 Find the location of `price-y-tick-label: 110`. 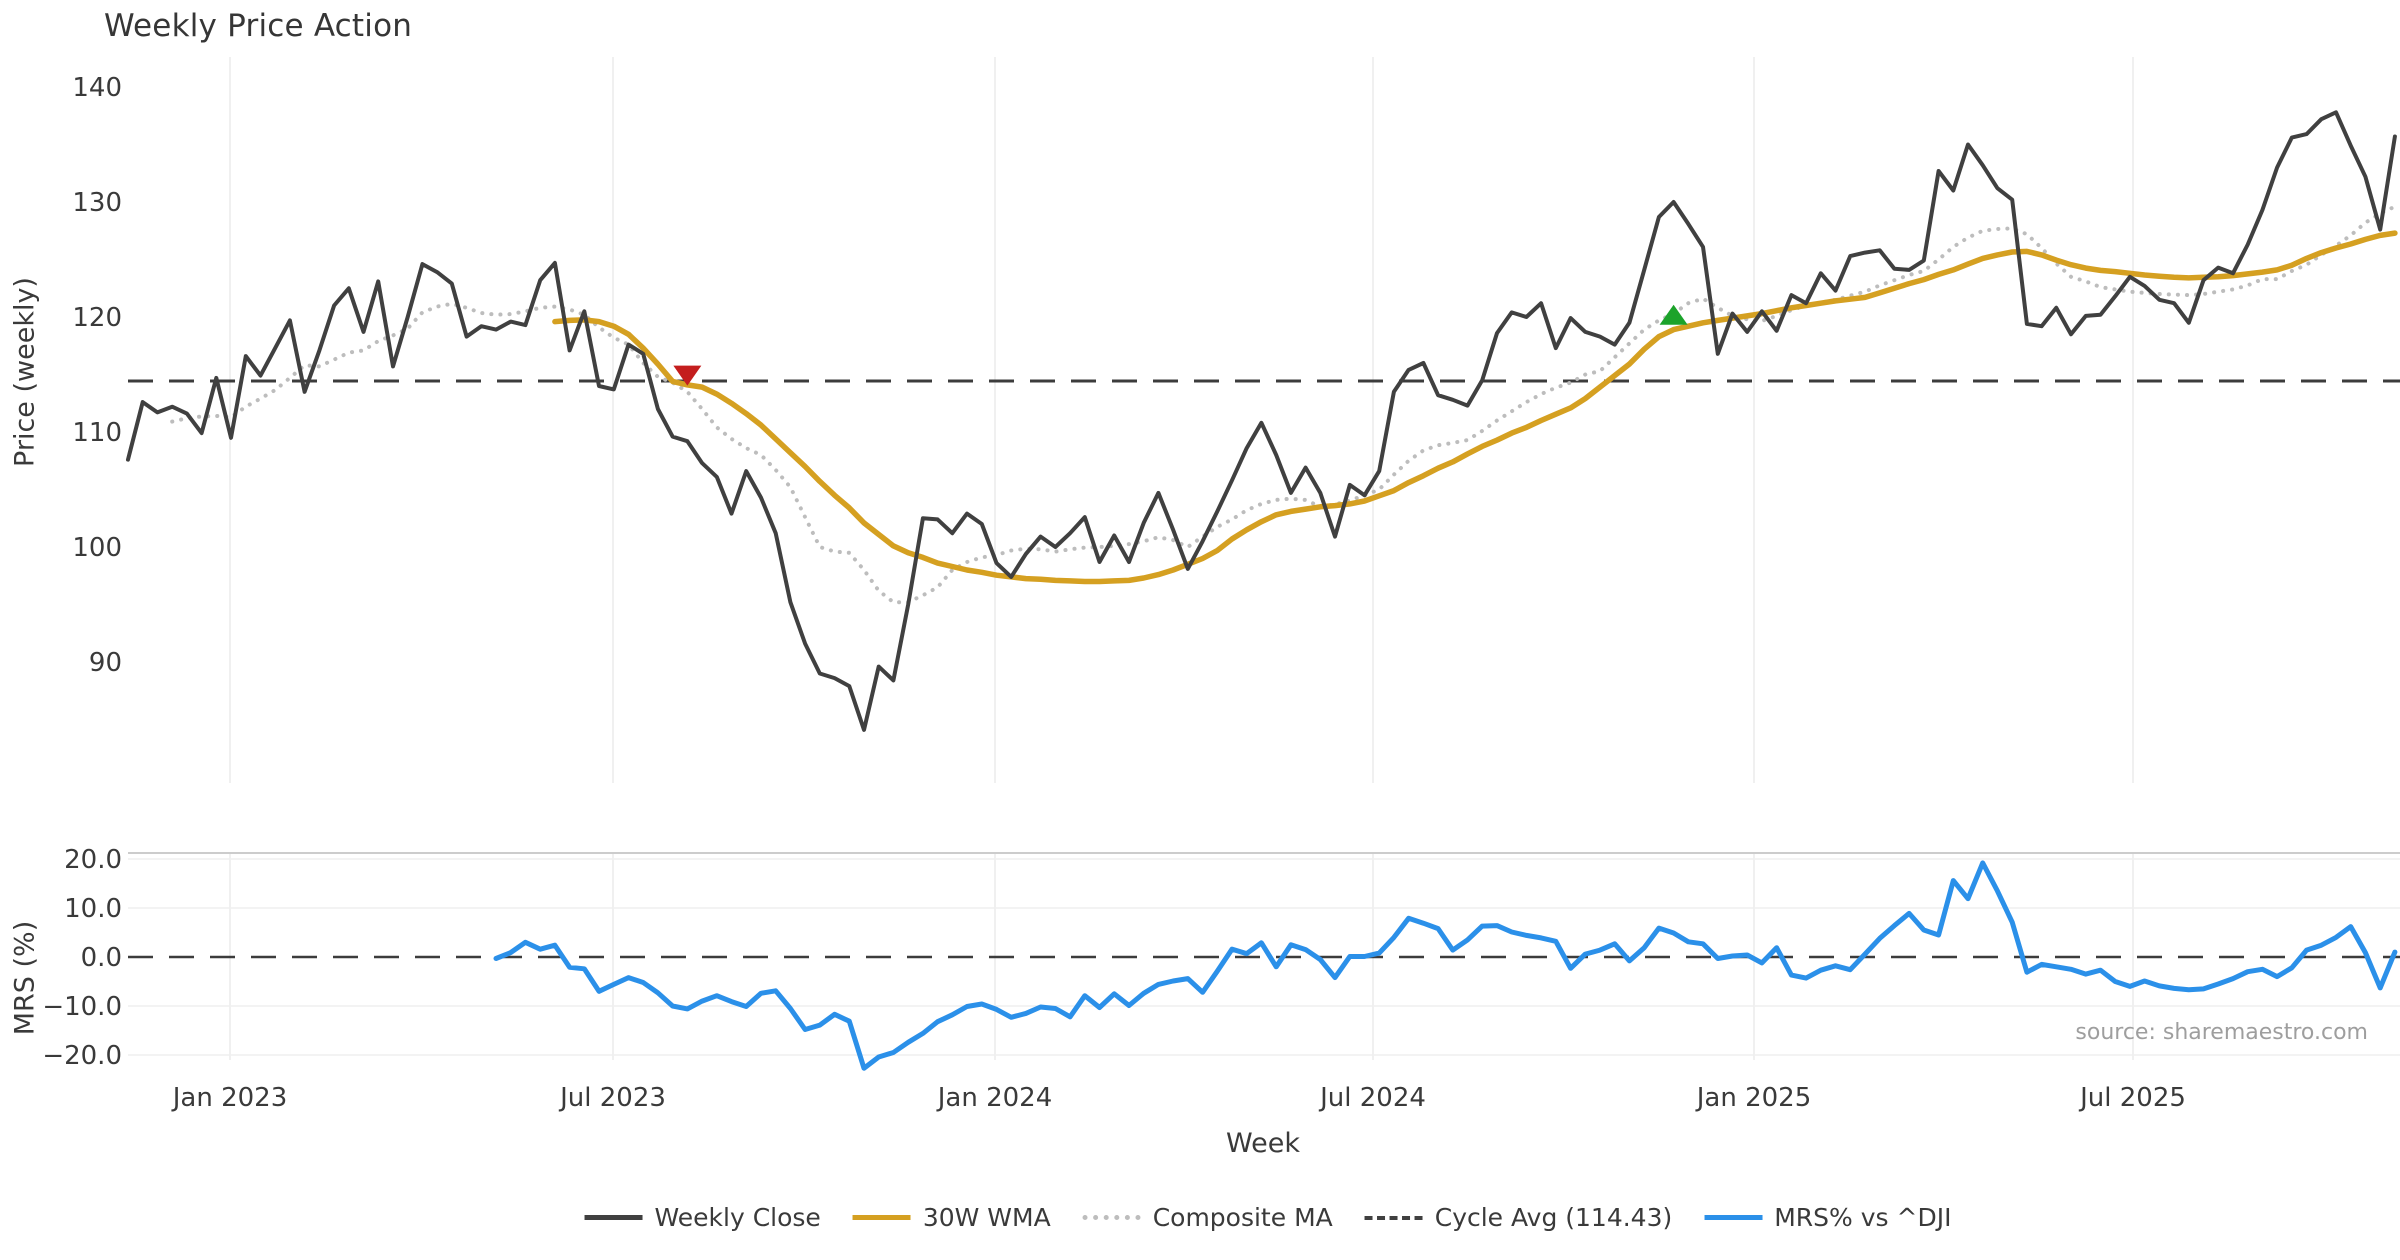

price-y-tick-label: 110 is located at coordinates (97, 433).